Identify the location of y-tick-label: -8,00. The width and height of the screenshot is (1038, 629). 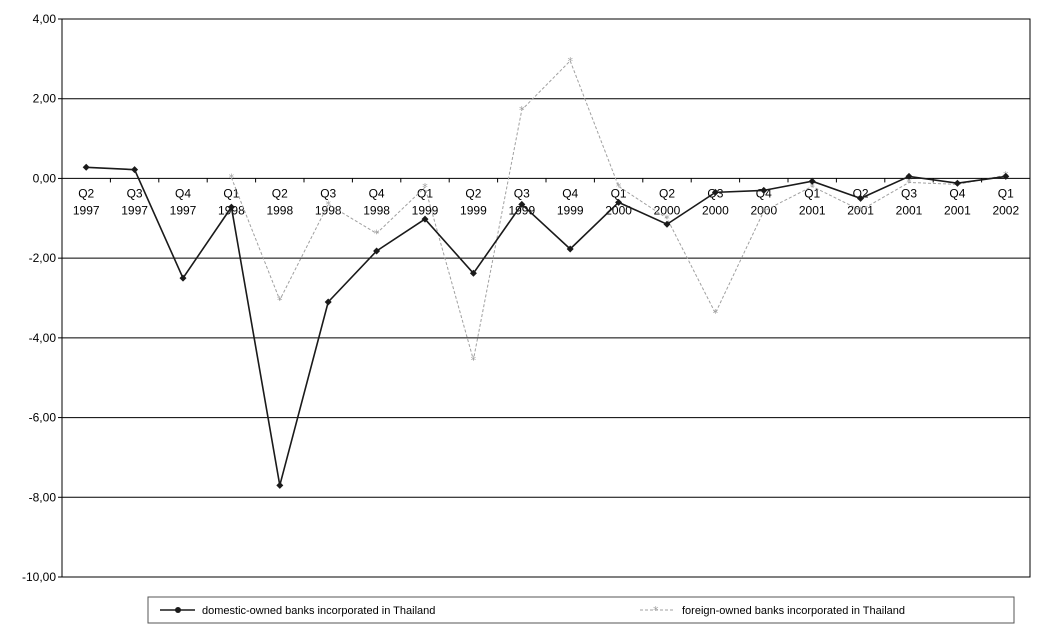
(43, 497).